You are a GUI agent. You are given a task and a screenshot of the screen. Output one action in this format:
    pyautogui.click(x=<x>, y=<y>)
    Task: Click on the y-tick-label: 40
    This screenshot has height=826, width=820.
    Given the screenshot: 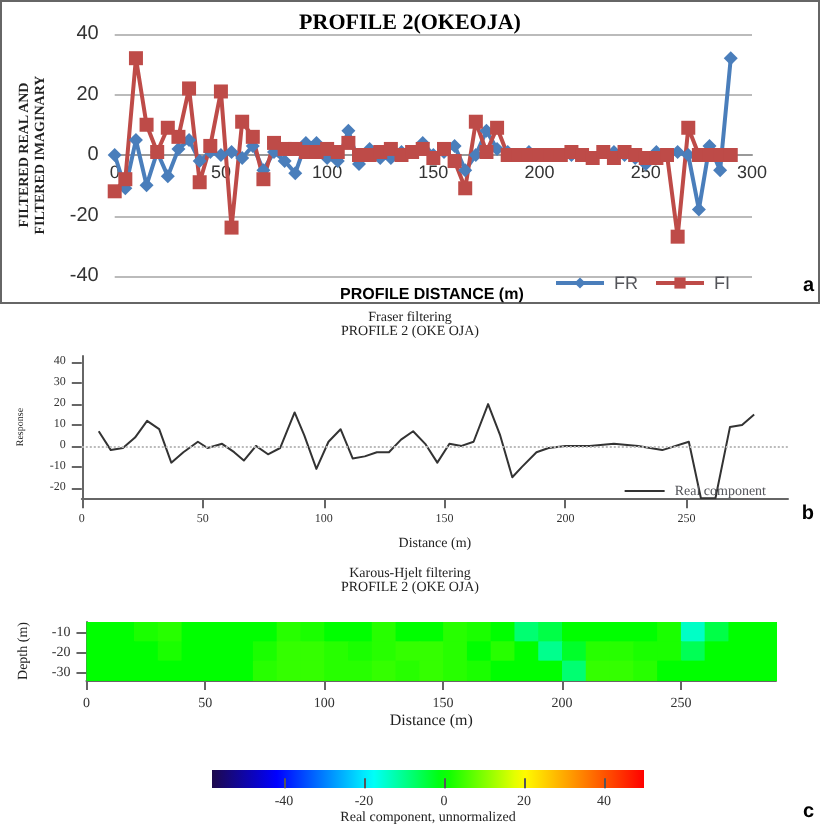 What is the action you would take?
    pyautogui.click(x=88, y=34)
    